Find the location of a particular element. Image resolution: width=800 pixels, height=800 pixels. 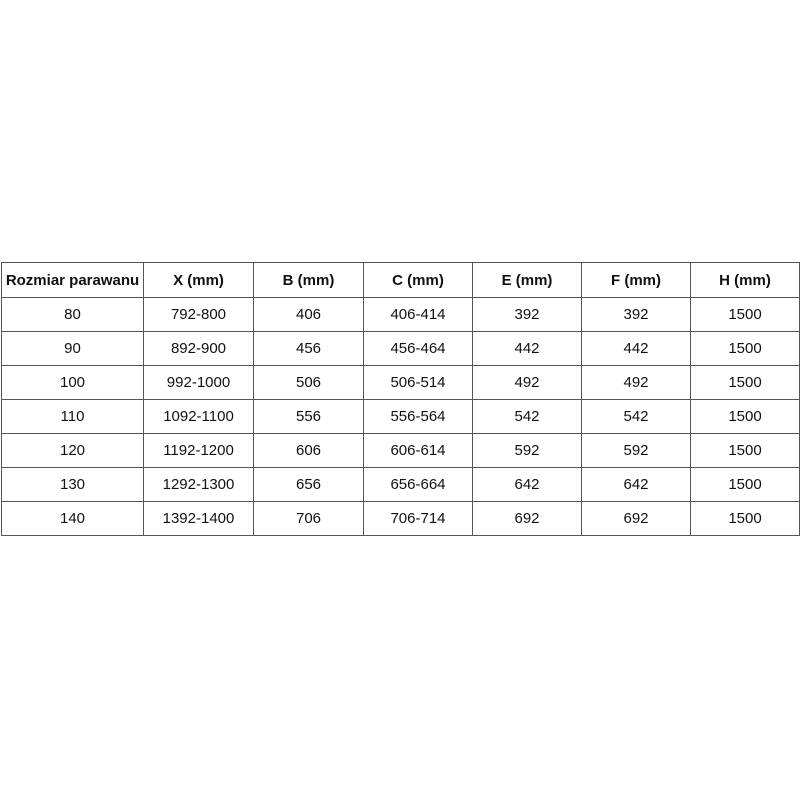

table-cell: 792-800 is located at coordinates (198, 314).